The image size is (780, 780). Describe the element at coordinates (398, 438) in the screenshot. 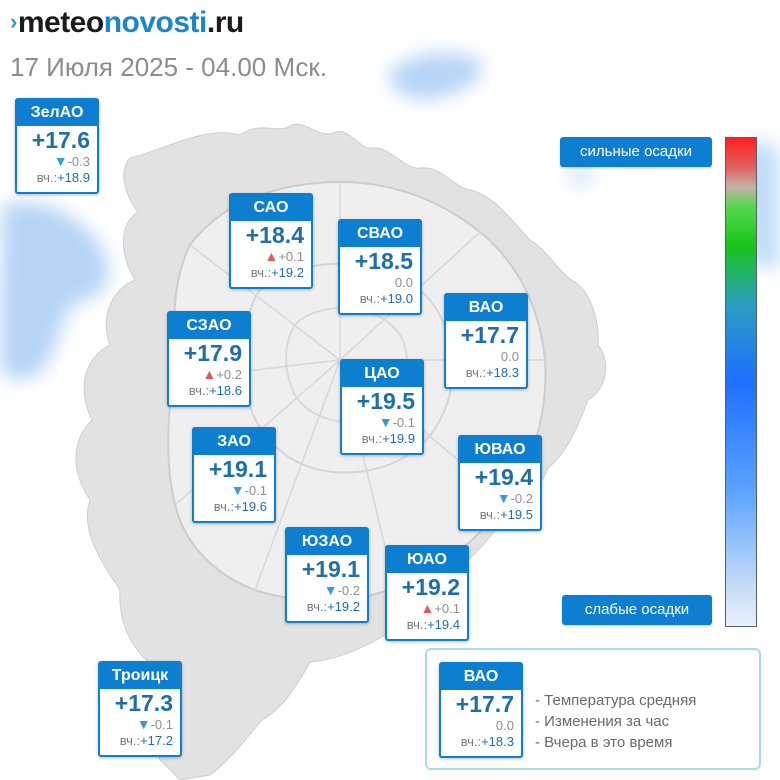

I see `district-yesterday-value: +19.9` at that location.